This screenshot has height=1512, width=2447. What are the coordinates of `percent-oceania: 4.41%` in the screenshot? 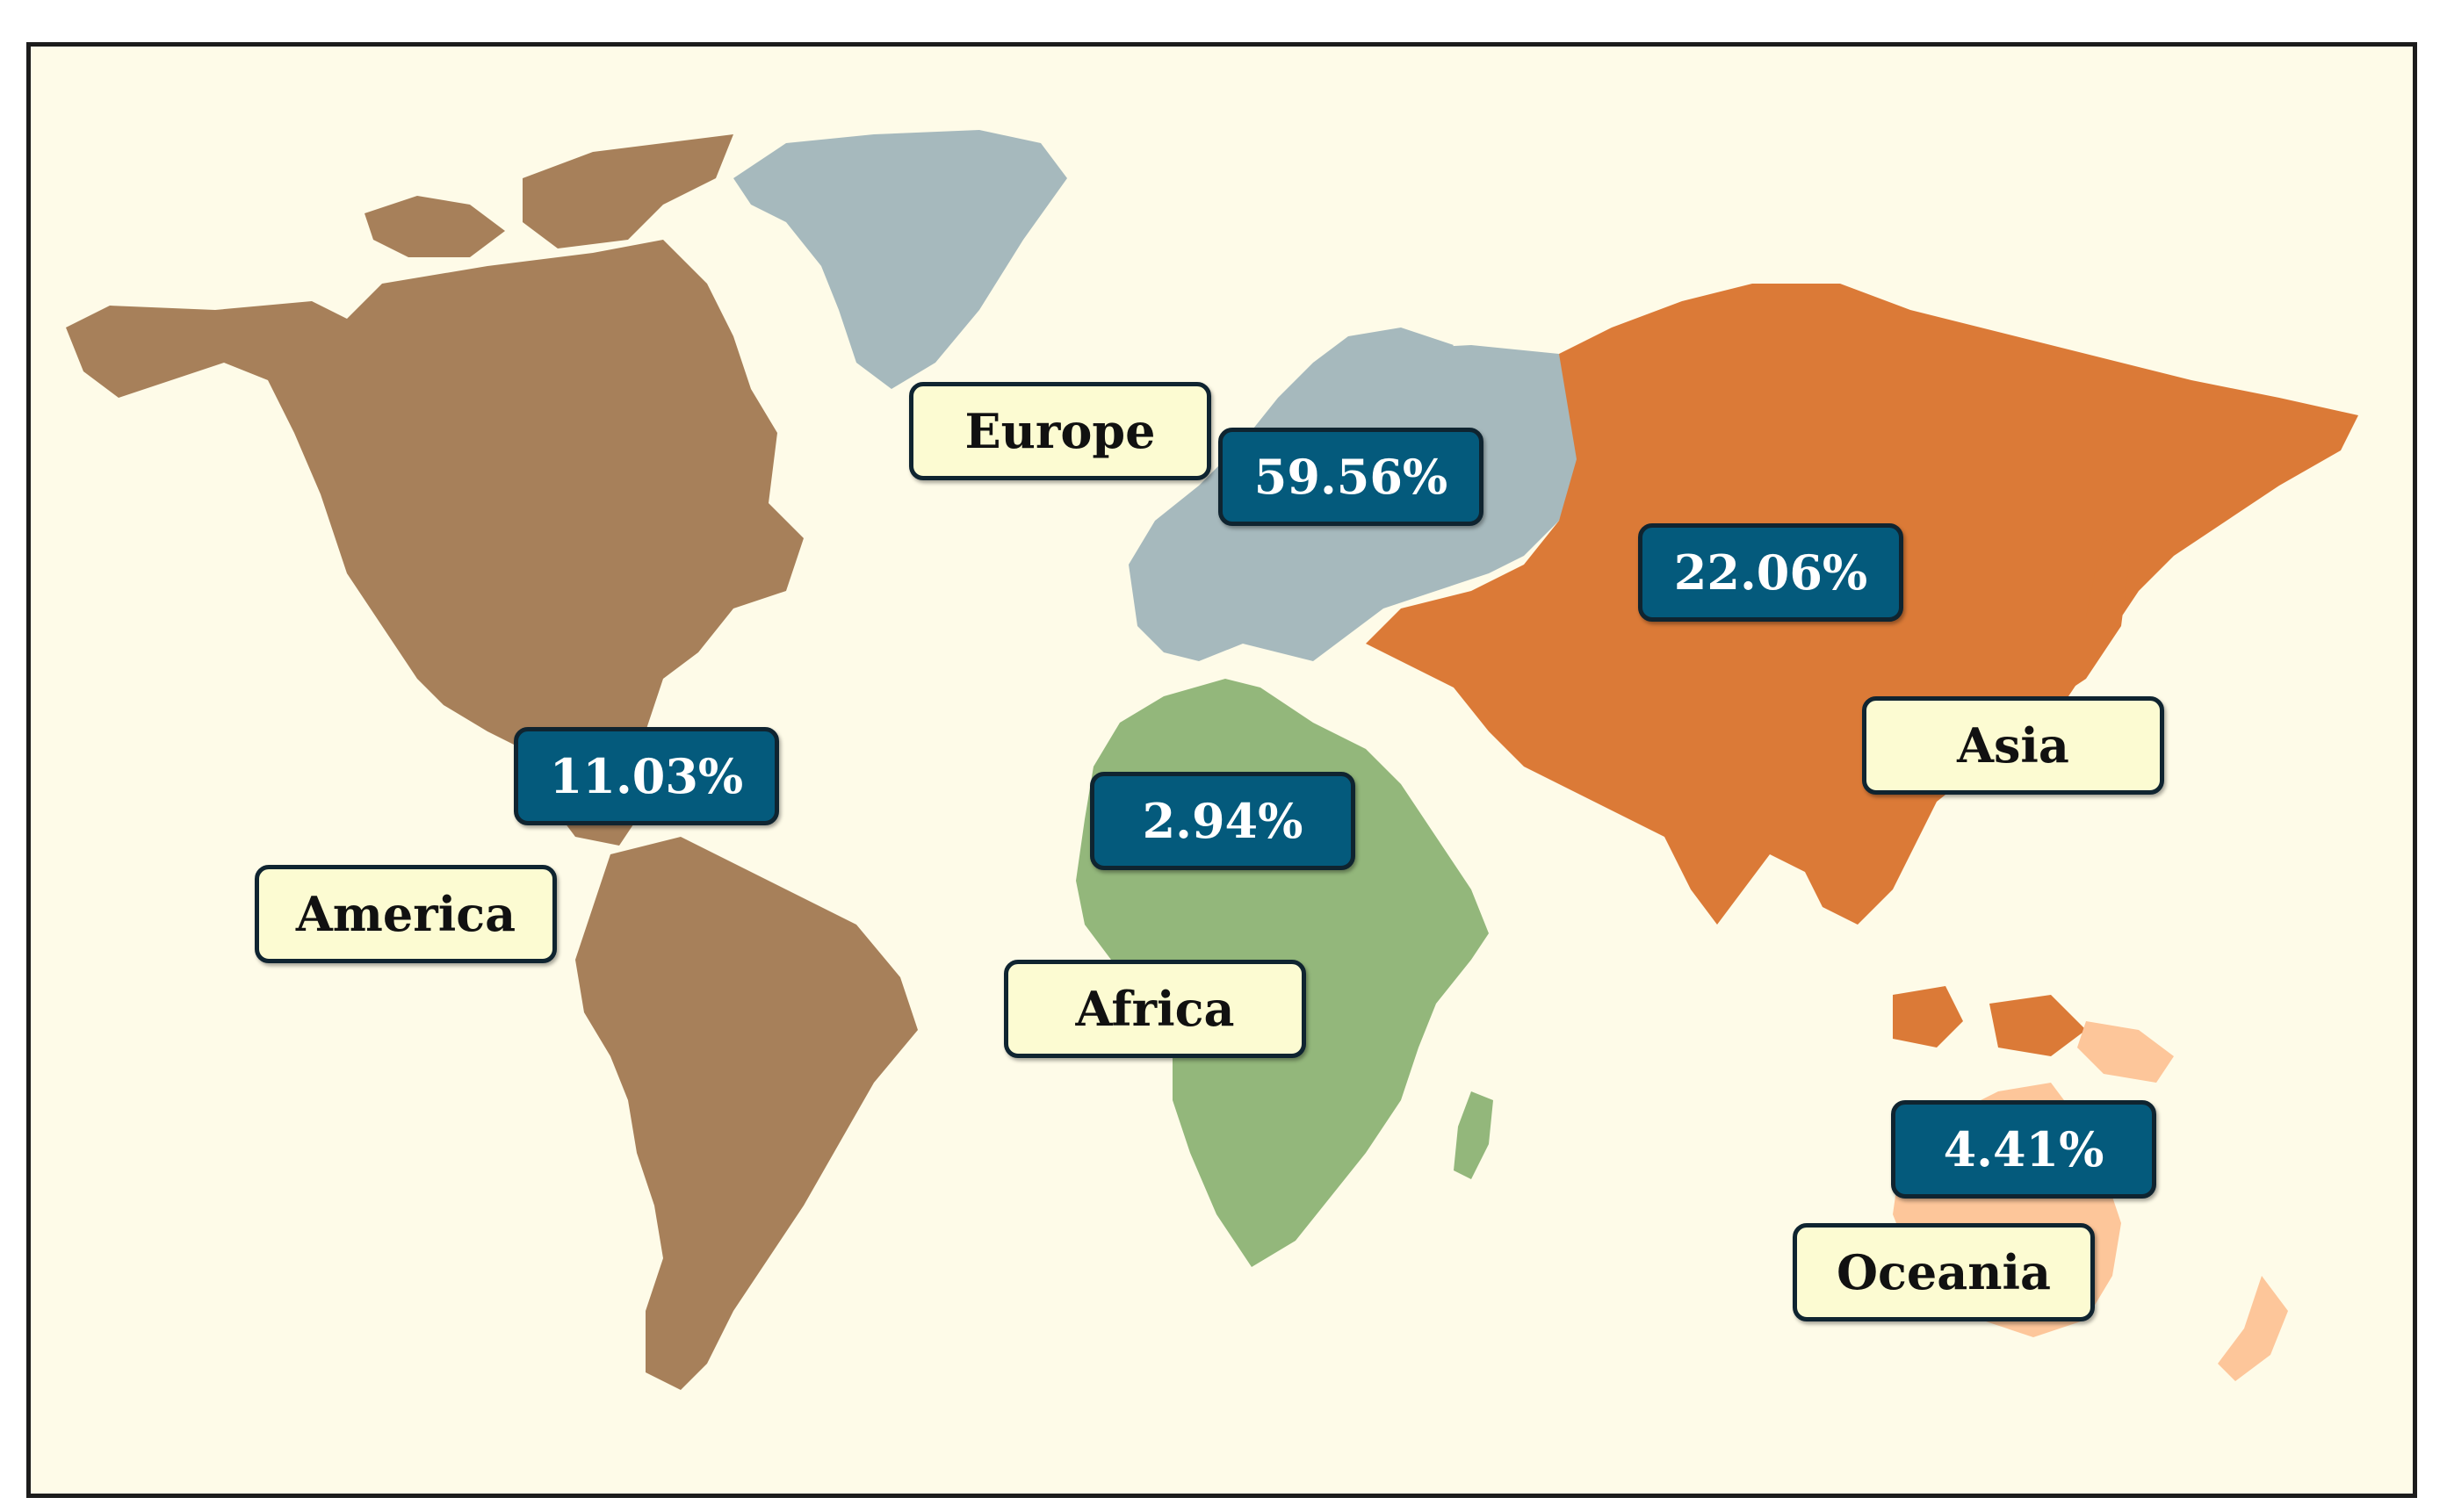 It's located at (2024, 1149).